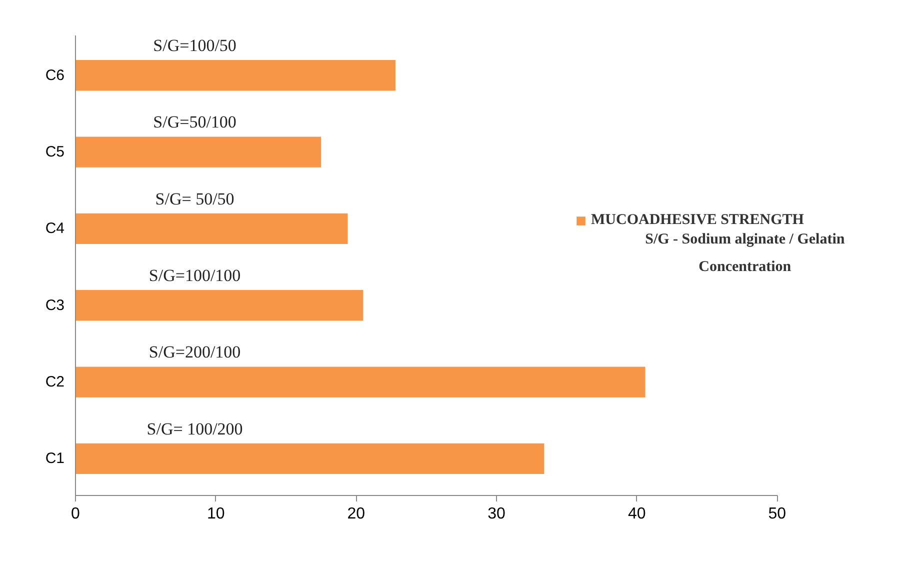  I want to click on x-tick-label: 40, so click(637, 514).